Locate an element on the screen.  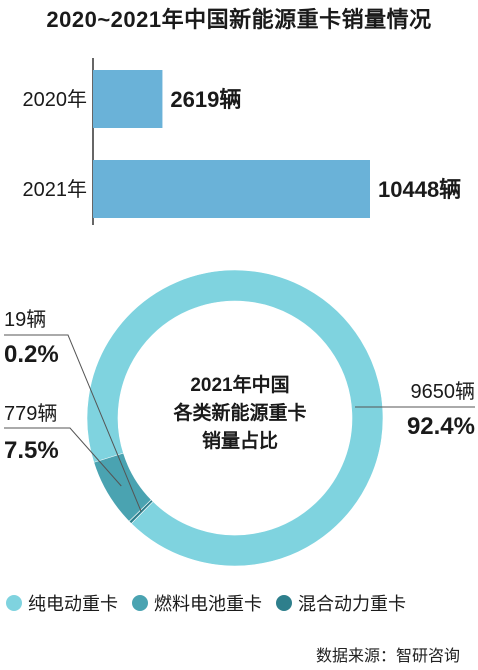
legend-label: 燃料电池重卡 is located at coordinates (208, 604).